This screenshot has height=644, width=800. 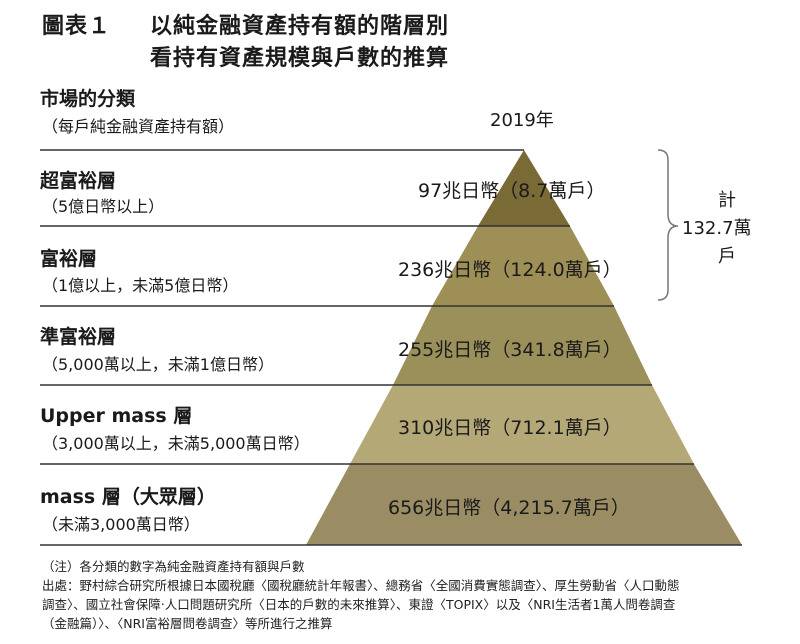 What do you see at coordinates (510, 428) in the screenshot?
I see `tier-value-upper-mass: 310兆日幣（712.1萬戶）` at bounding box center [510, 428].